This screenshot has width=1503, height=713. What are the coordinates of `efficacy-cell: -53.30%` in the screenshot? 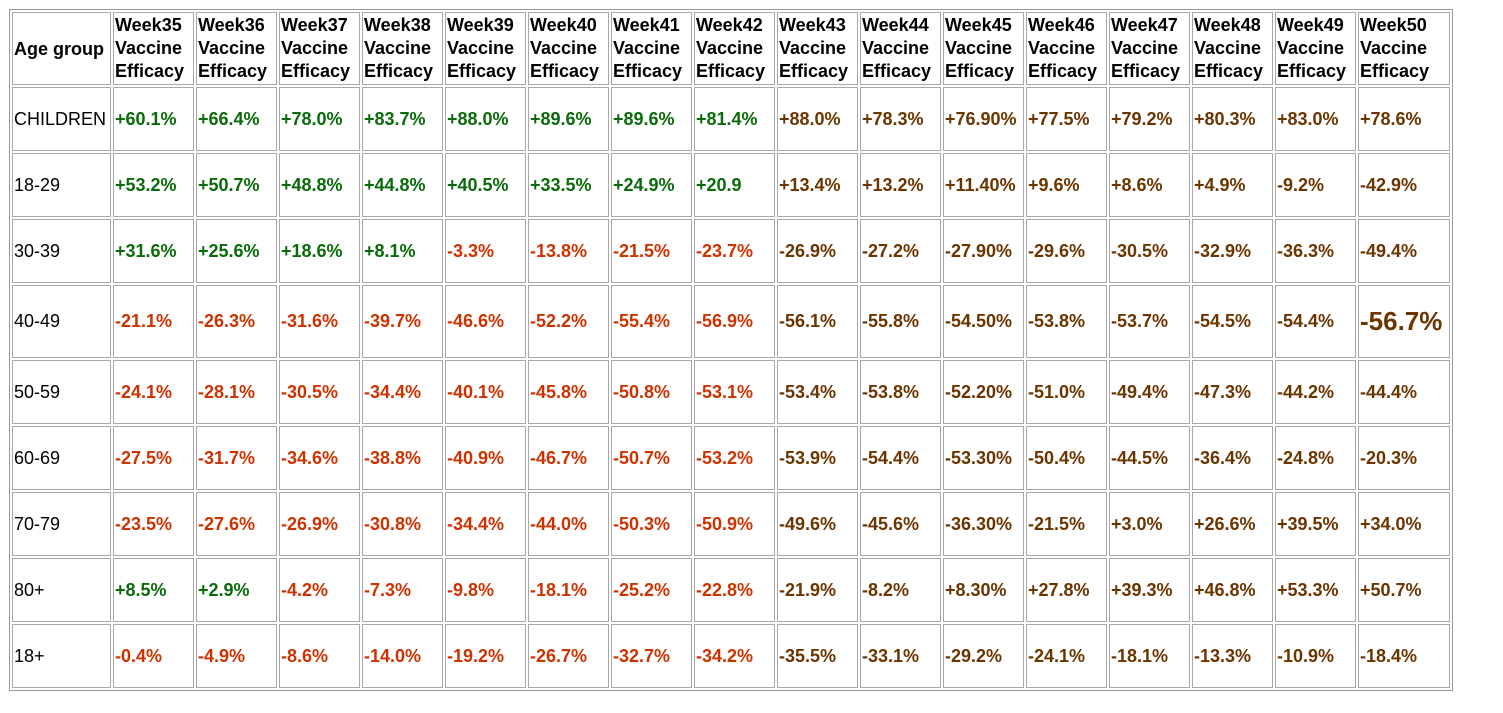 It's located at (983, 458).